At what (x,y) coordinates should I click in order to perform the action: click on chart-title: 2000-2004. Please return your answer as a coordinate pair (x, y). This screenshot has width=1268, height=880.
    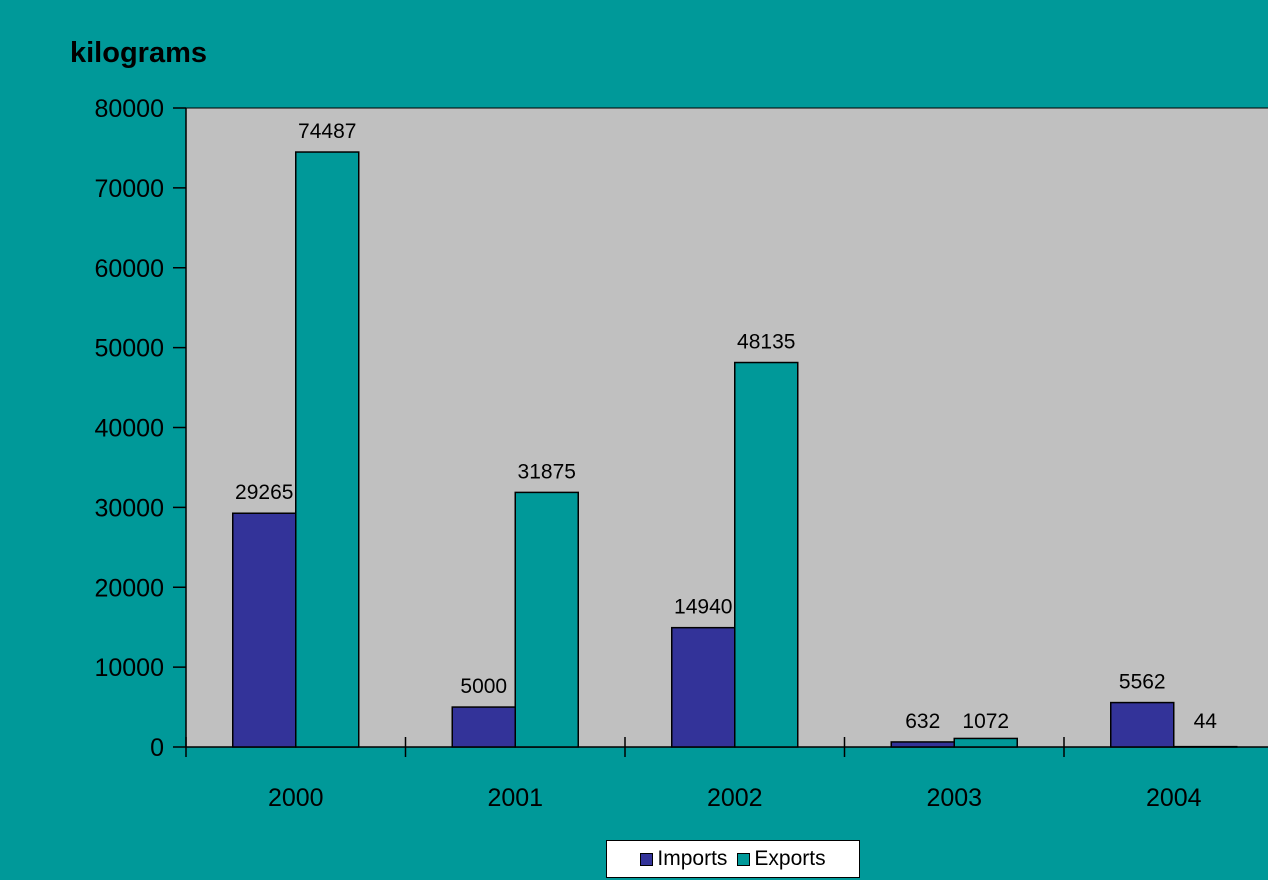
    Looking at the image, I should click on (634, 4).